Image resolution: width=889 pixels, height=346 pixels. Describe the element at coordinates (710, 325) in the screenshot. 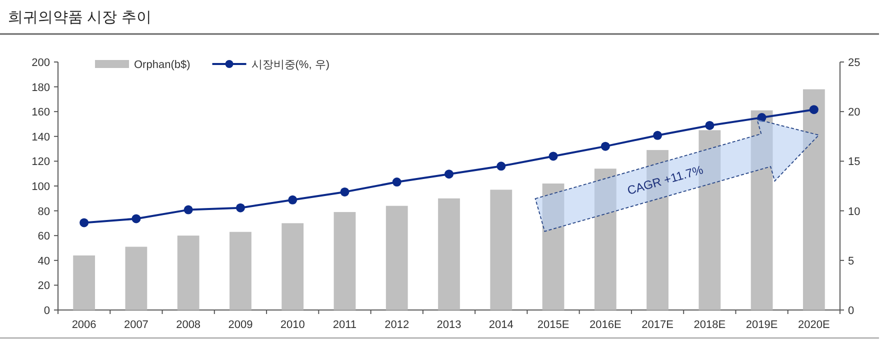

I see `x-tick-label: 2018E` at that location.